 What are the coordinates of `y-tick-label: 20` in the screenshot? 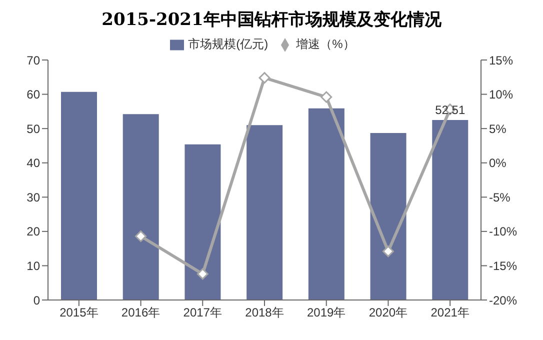 It's located at (33, 231).